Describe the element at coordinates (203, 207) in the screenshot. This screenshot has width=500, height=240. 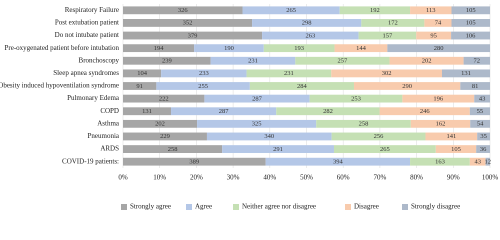
I see `legend-label: Agree` at that location.